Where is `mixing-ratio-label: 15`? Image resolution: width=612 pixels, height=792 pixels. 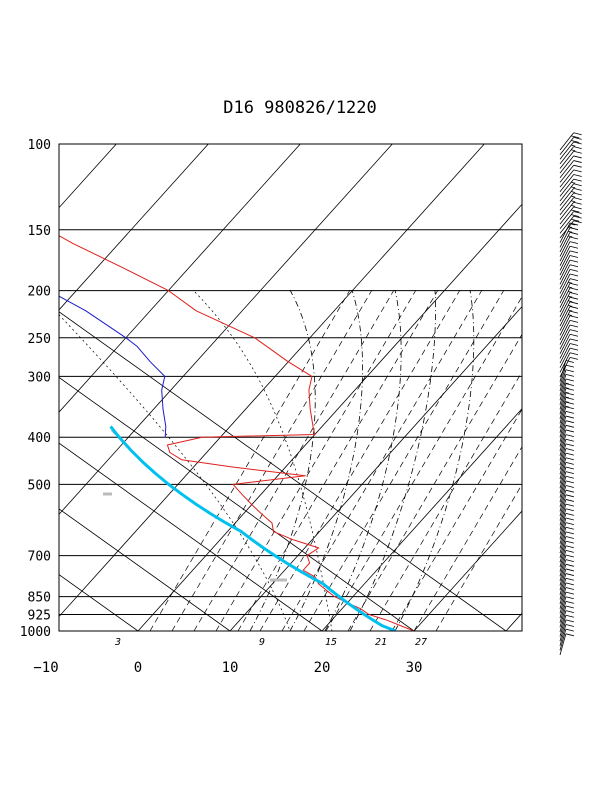
mixing-ratio-label: 15 is located at coordinates (331, 642).